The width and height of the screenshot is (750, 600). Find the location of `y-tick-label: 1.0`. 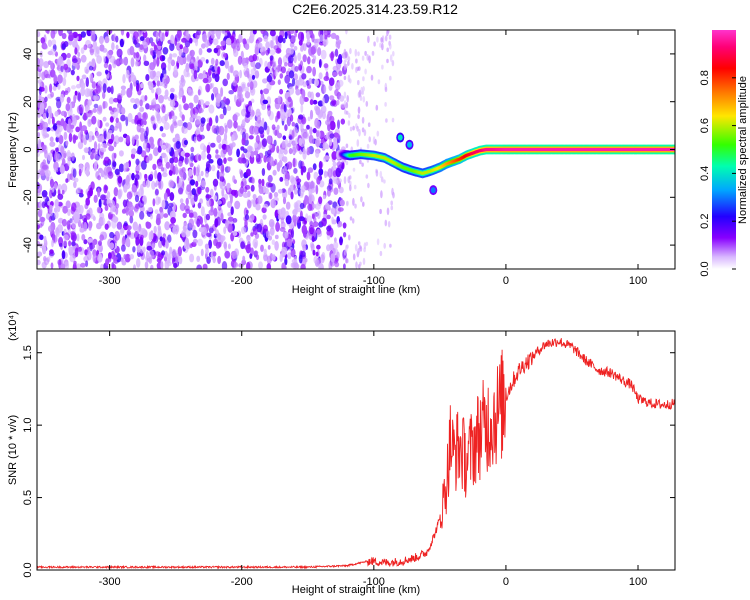

y-tick-label: 1.0 is located at coordinates (28, 425).